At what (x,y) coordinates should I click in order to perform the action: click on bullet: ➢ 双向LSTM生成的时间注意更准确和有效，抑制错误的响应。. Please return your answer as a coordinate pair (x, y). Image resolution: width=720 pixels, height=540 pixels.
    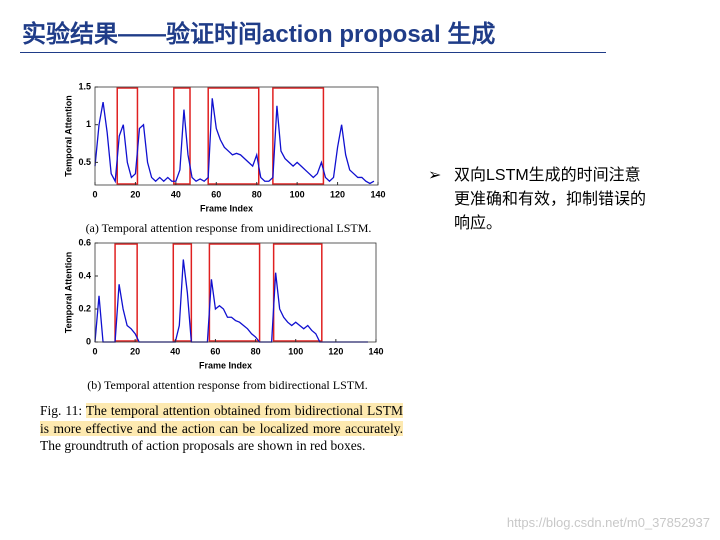
    Looking at the image, I should click on (538, 200).